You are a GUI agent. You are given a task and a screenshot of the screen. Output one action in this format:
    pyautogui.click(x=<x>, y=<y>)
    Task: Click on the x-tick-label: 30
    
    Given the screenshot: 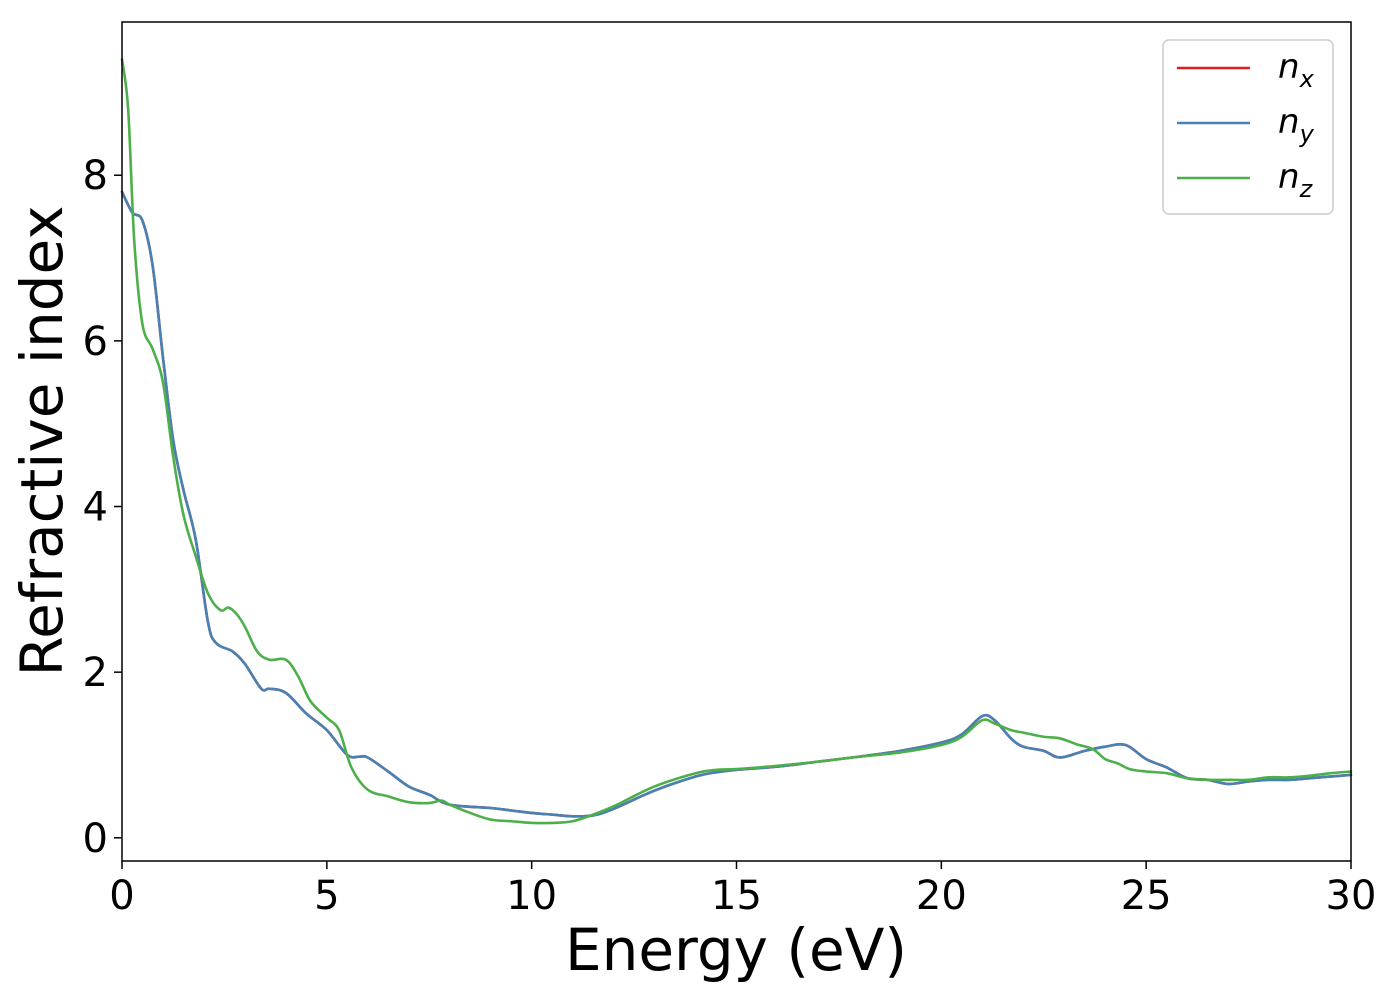 What is the action you would take?
    pyautogui.click(x=1351, y=896)
    